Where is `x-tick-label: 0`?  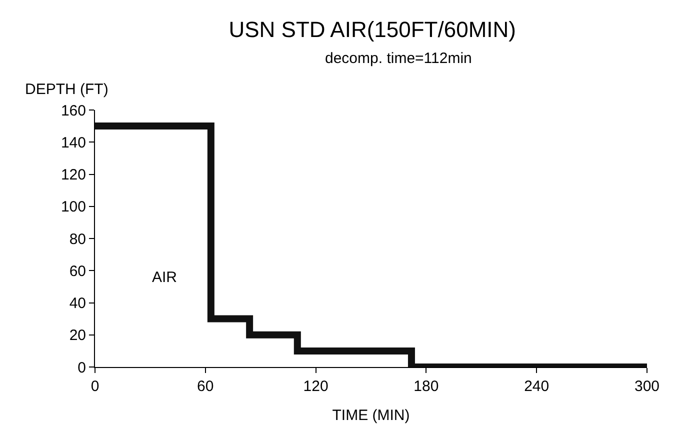
x-tick-label: 0 is located at coordinates (95, 386).